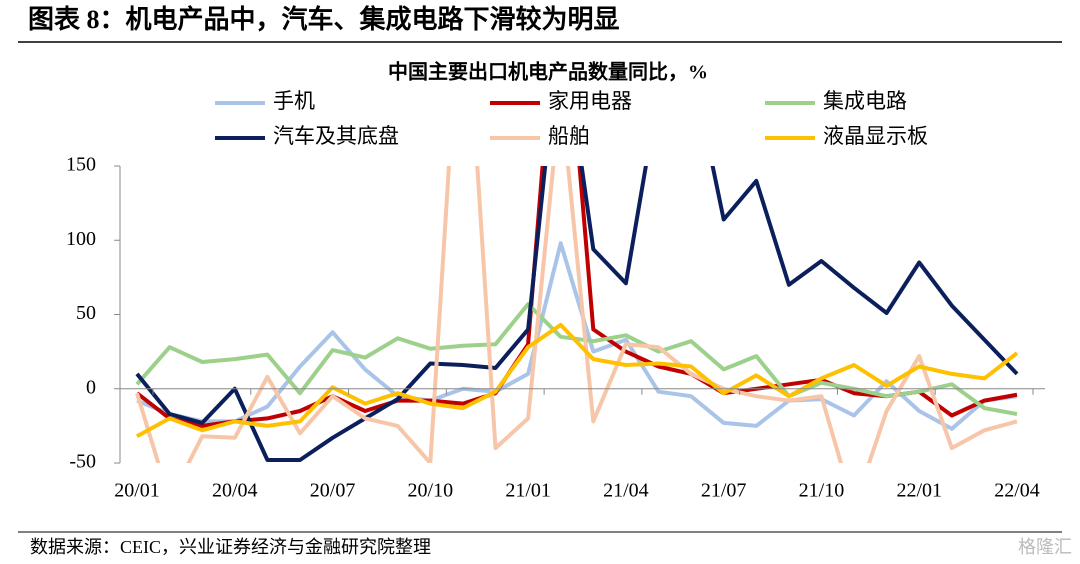 Image resolution: width=1080 pixels, height=564 pixels. What do you see at coordinates (569, 136) in the screenshot?
I see `legend-label: 船舶` at bounding box center [569, 136].